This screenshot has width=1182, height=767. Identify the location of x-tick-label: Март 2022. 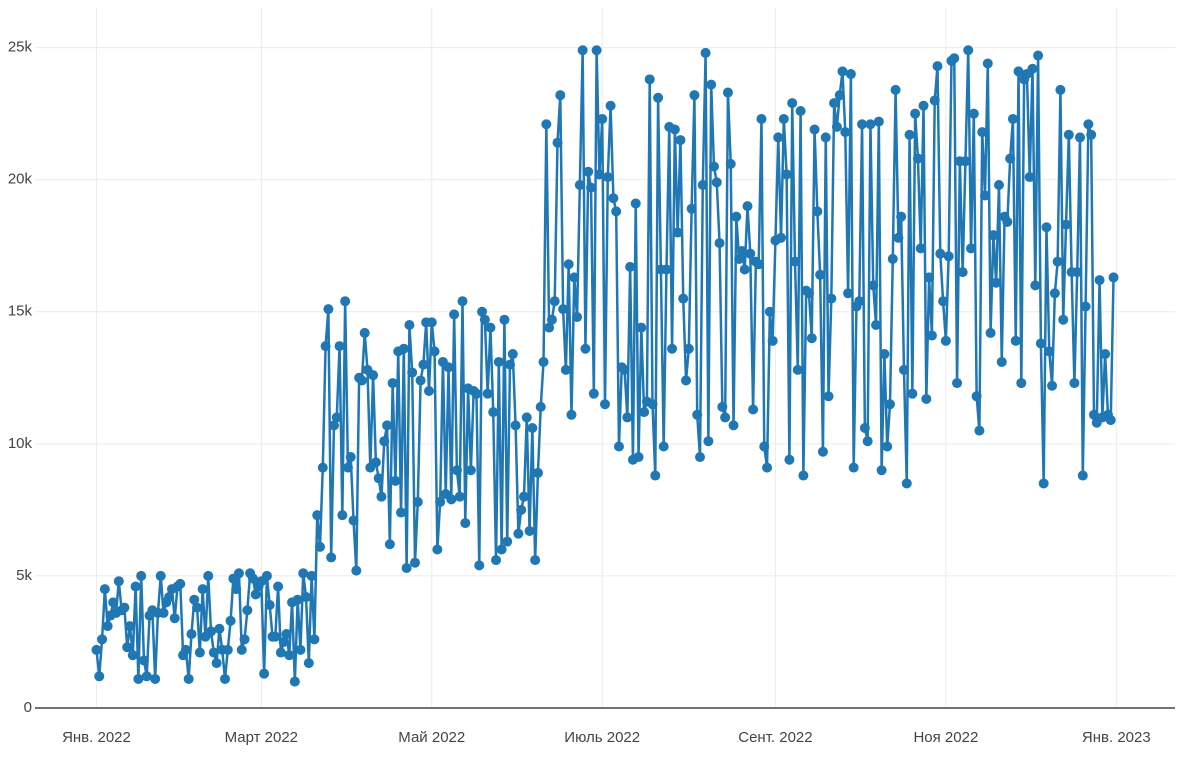
(261, 737).